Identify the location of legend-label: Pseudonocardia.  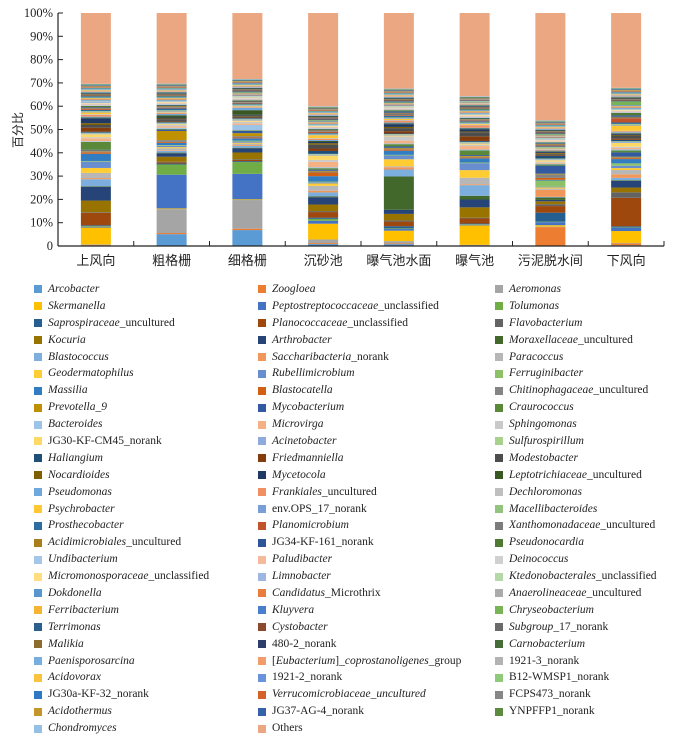
(546, 542).